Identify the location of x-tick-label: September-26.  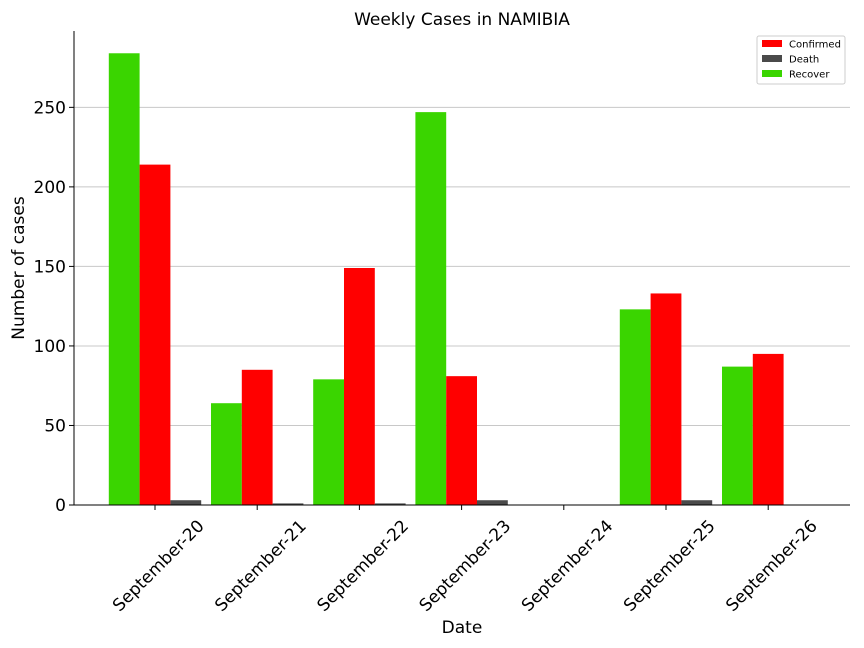
(771, 565).